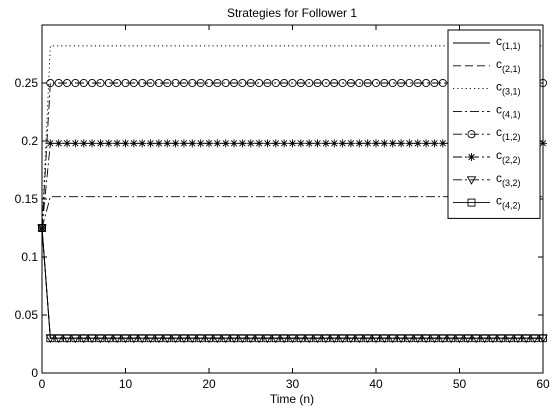 This screenshot has width=557, height=409. Describe the element at coordinates (27, 83) in the screenshot. I see `y-tick-label: 0.25` at that location.